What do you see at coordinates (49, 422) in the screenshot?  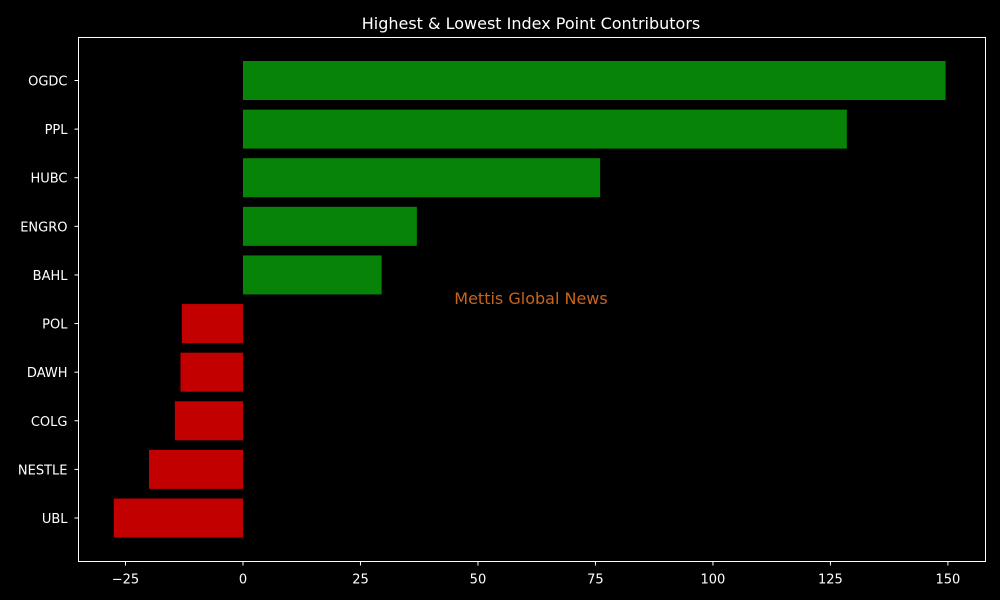 I see `y-tick-label-colg: COLG` at bounding box center [49, 422].